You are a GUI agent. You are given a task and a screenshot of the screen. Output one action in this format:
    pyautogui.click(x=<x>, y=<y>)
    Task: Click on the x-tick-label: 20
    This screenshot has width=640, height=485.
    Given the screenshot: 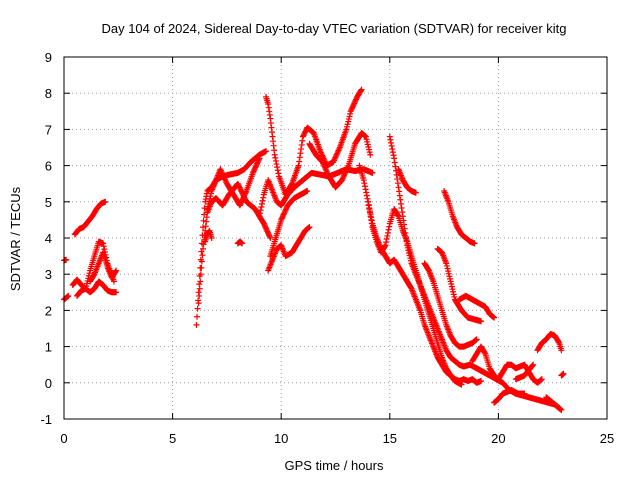 What is the action you would take?
    pyautogui.click(x=498, y=438)
    